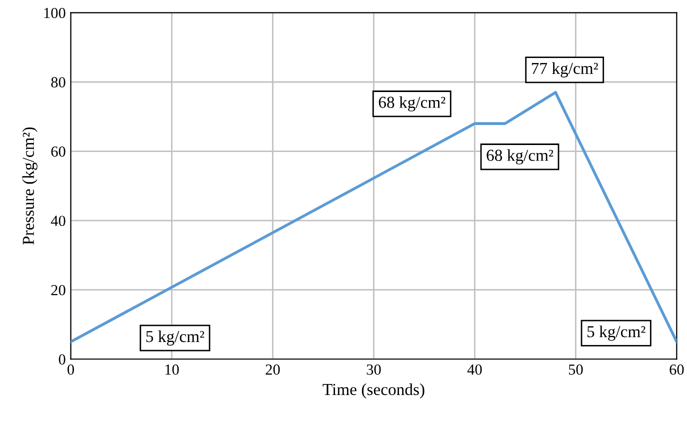 The height and width of the screenshot is (424, 687). Describe the element at coordinates (55, 13) in the screenshot. I see `y-tick-label: 100` at that location.